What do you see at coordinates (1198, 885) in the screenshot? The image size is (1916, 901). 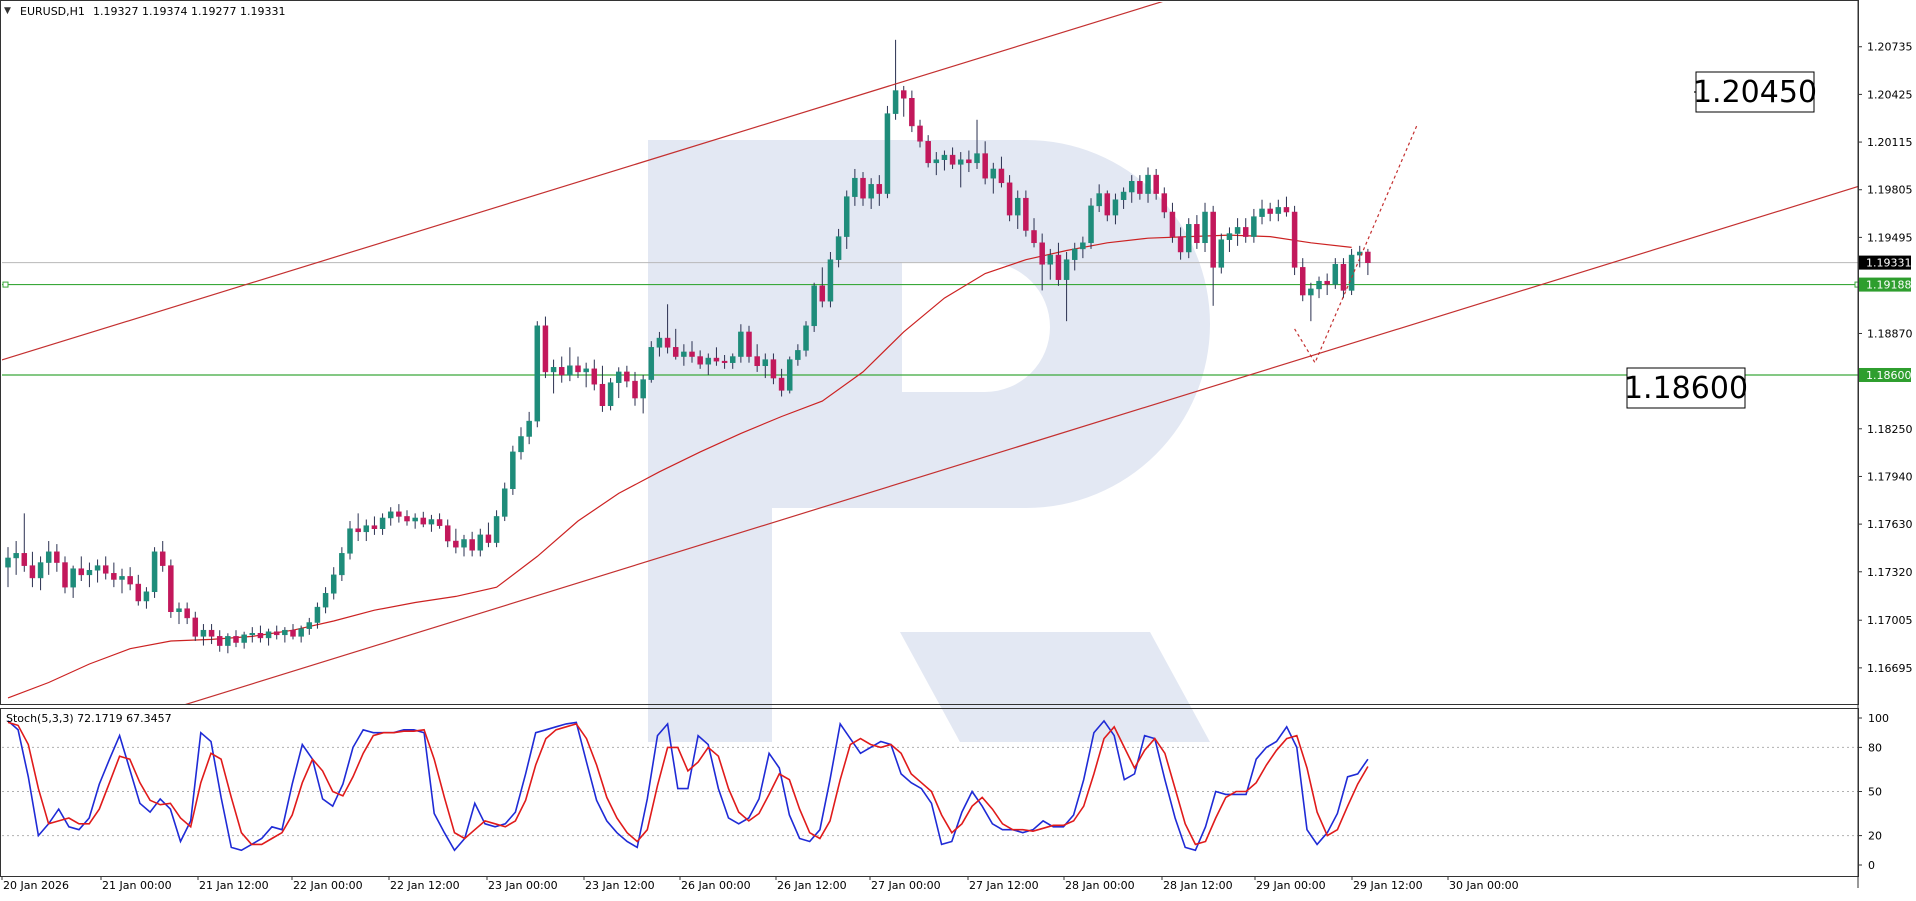 I see `time-axis-tick-label: 28 Jan 12:00` at bounding box center [1198, 885].